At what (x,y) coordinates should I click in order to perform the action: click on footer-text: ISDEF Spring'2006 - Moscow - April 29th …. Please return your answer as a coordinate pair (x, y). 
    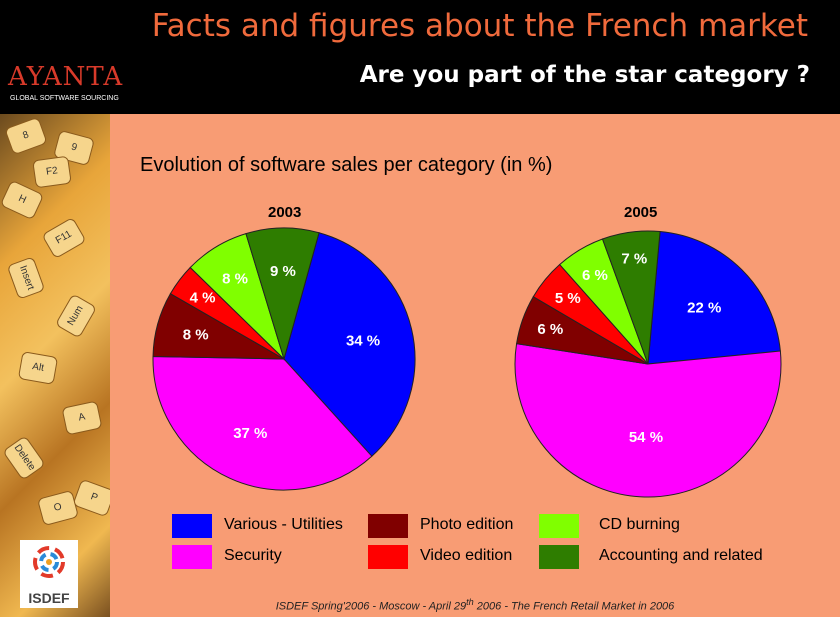
    Looking at the image, I should click on (475, 605).